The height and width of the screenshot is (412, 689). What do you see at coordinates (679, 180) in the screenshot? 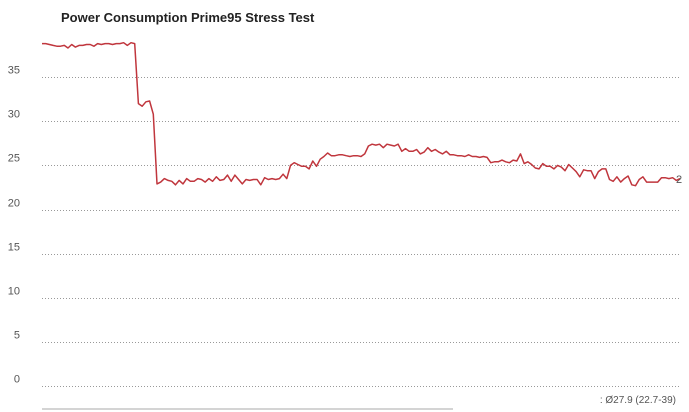
I see `series-end-label: 2` at bounding box center [679, 180].